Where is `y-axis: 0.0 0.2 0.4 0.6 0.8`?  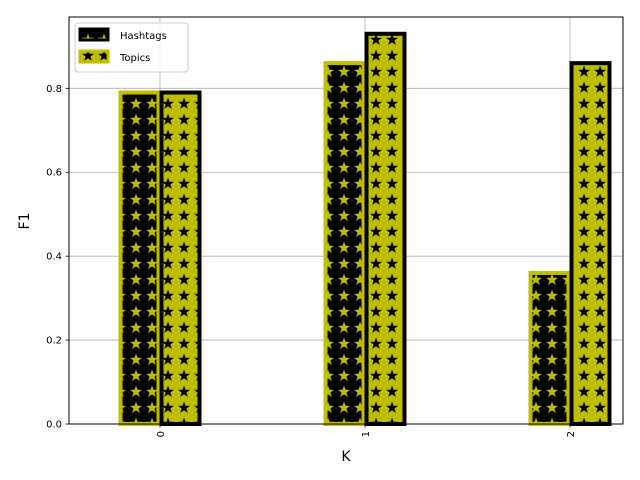
y-axis: 0.0 0.2 0.4 0.6 0.8 is located at coordinates (57, 257).